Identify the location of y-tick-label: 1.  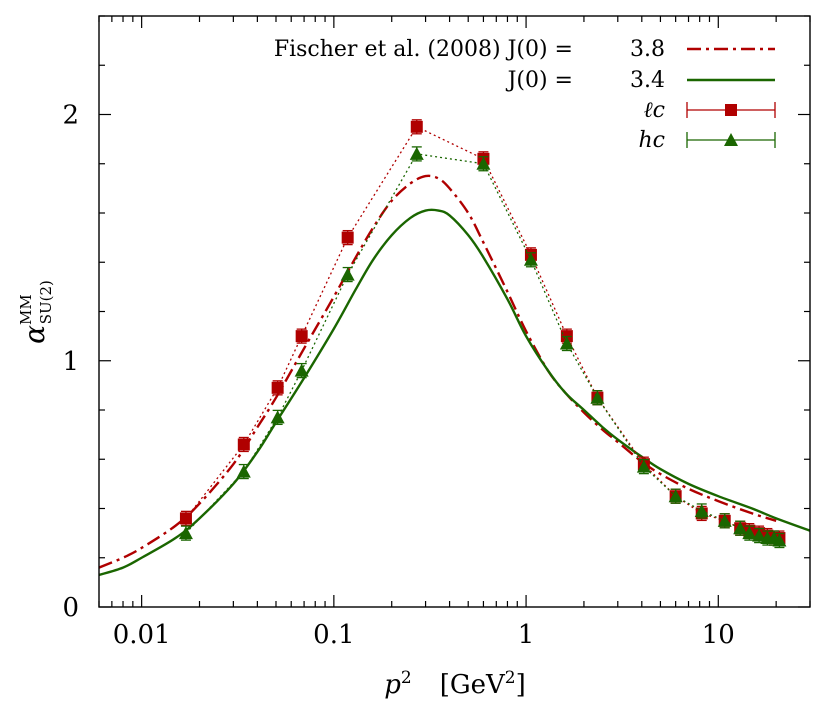
(70, 362).